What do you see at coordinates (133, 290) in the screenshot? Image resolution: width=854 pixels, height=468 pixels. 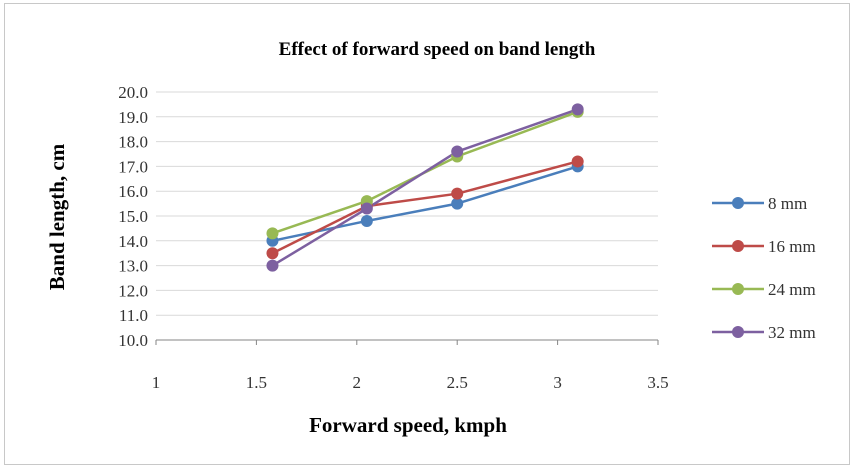 I see `y-tick-label: 12.0` at bounding box center [133, 290].